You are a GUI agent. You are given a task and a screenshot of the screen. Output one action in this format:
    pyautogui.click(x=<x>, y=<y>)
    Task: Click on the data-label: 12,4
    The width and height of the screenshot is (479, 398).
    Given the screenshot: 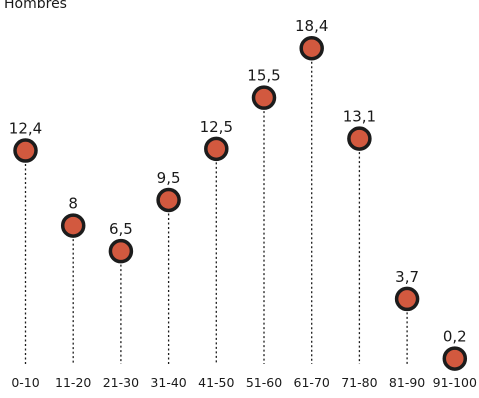 What is the action you would take?
    pyautogui.click(x=25, y=129)
    